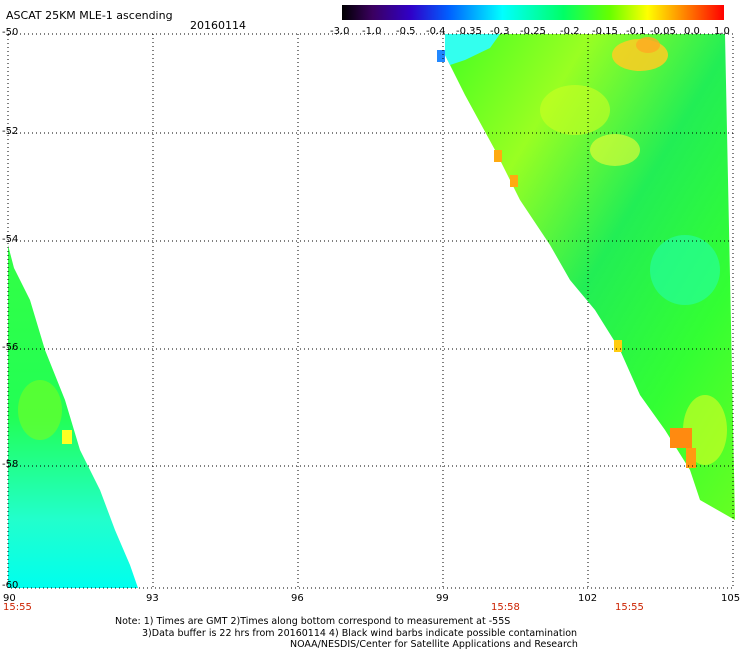  I want to click on colorbar-label: -0.35, so click(469, 31).